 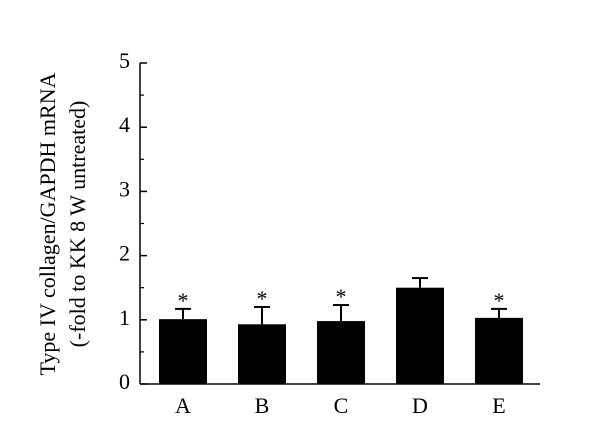 What do you see at coordinates (262, 405) in the screenshot?
I see `x-tick-label: B` at bounding box center [262, 405].